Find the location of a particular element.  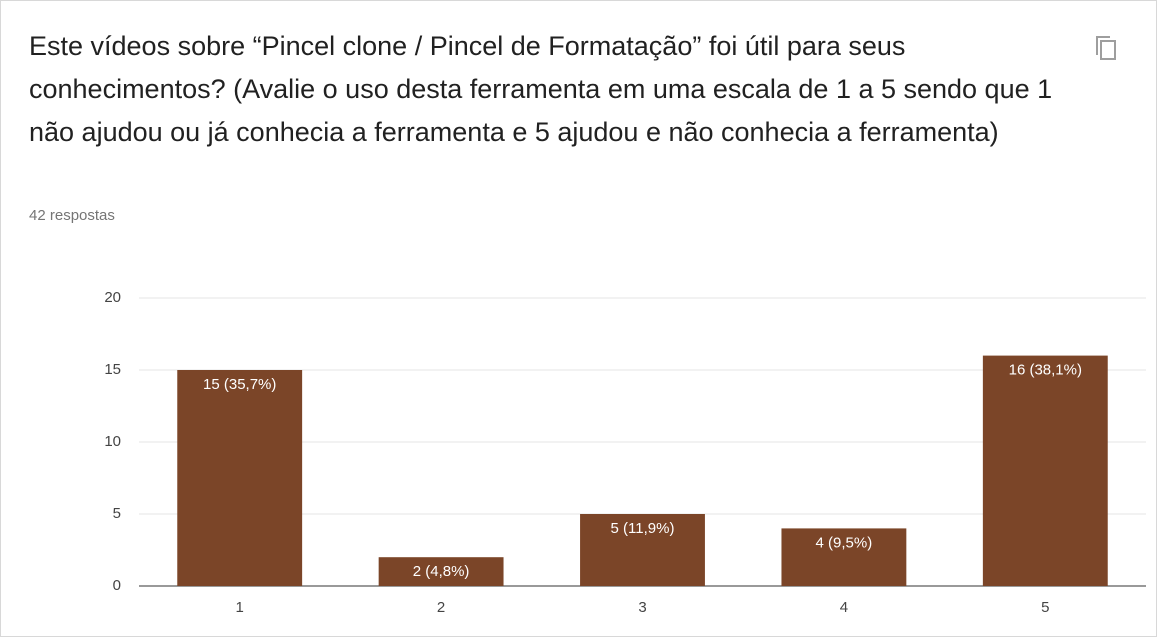

y-tick-label: 20 is located at coordinates (112, 297).